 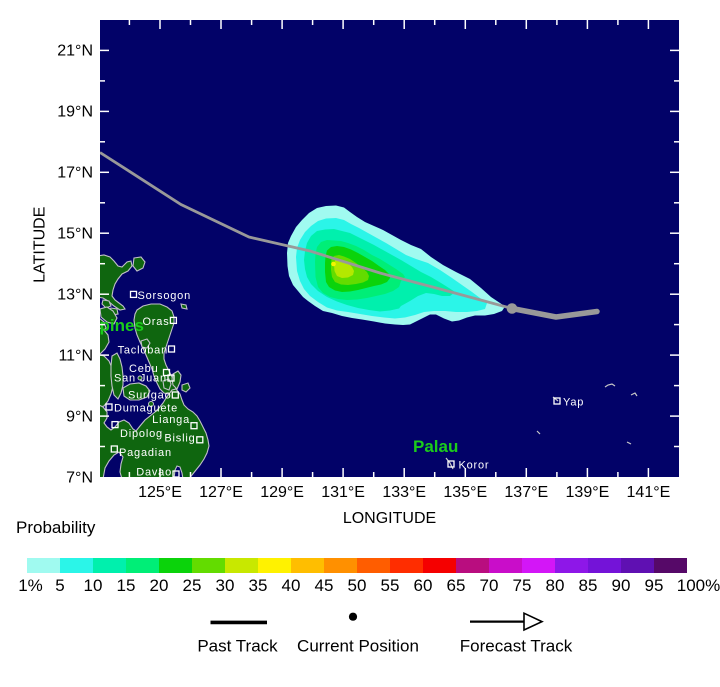 What do you see at coordinates (423, 585) in the screenshot?
I see `svg-text: 60` at bounding box center [423, 585].